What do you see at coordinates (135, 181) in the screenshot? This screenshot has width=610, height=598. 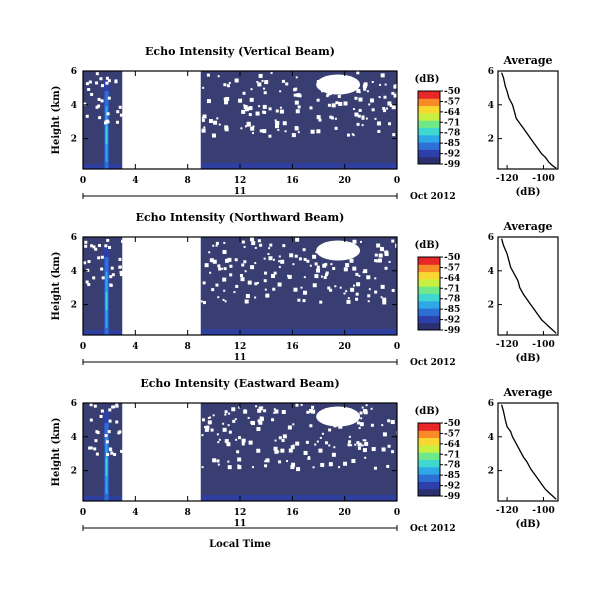 I see `x-tick-label: 4` at bounding box center [135, 181].